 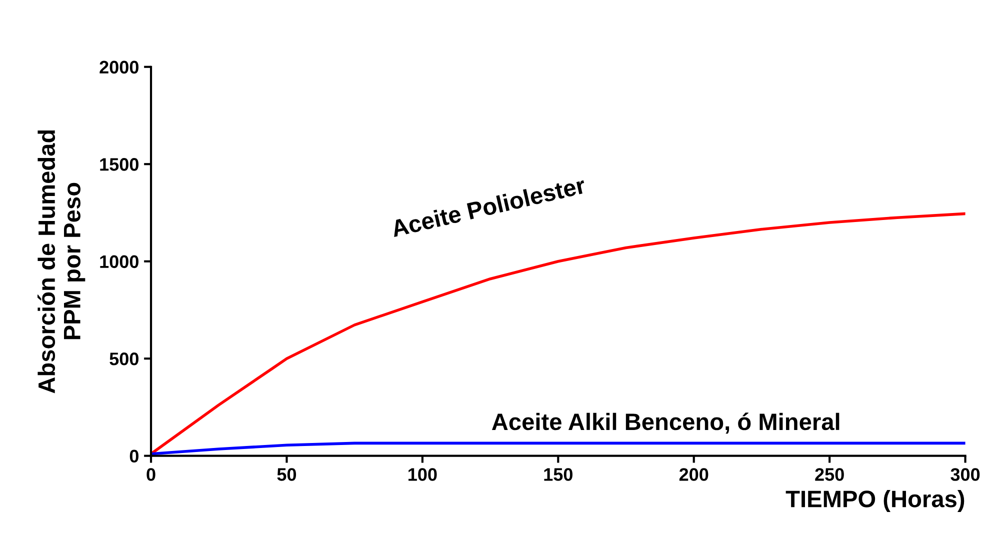 I want to click on x-tick-label: 250, so click(x=829, y=474).